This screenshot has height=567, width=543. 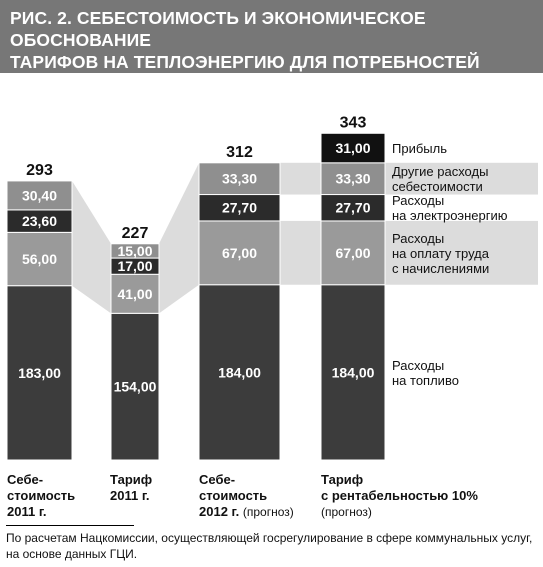 I want to click on bar-total-label: 293, so click(x=39, y=170).